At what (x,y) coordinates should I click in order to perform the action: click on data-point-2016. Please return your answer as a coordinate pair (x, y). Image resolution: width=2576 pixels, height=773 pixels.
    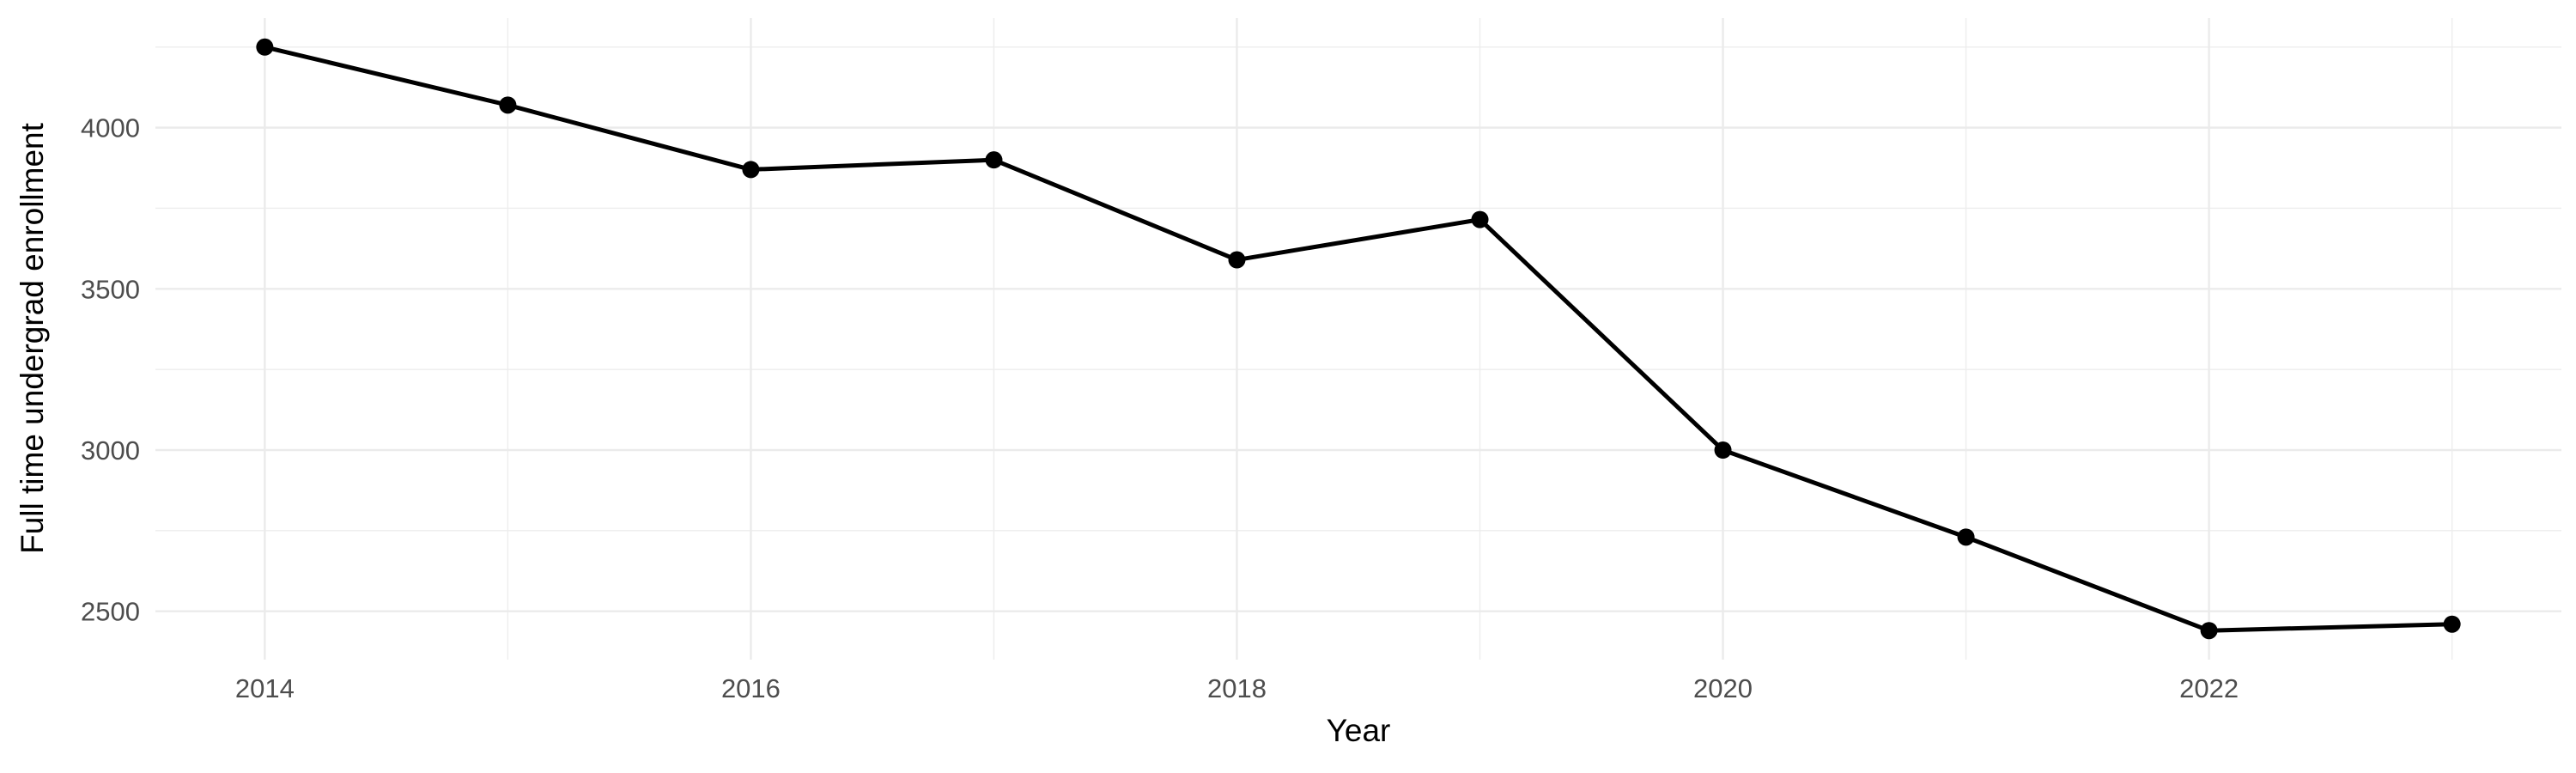
    Looking at the image, I should click on (751, 170).